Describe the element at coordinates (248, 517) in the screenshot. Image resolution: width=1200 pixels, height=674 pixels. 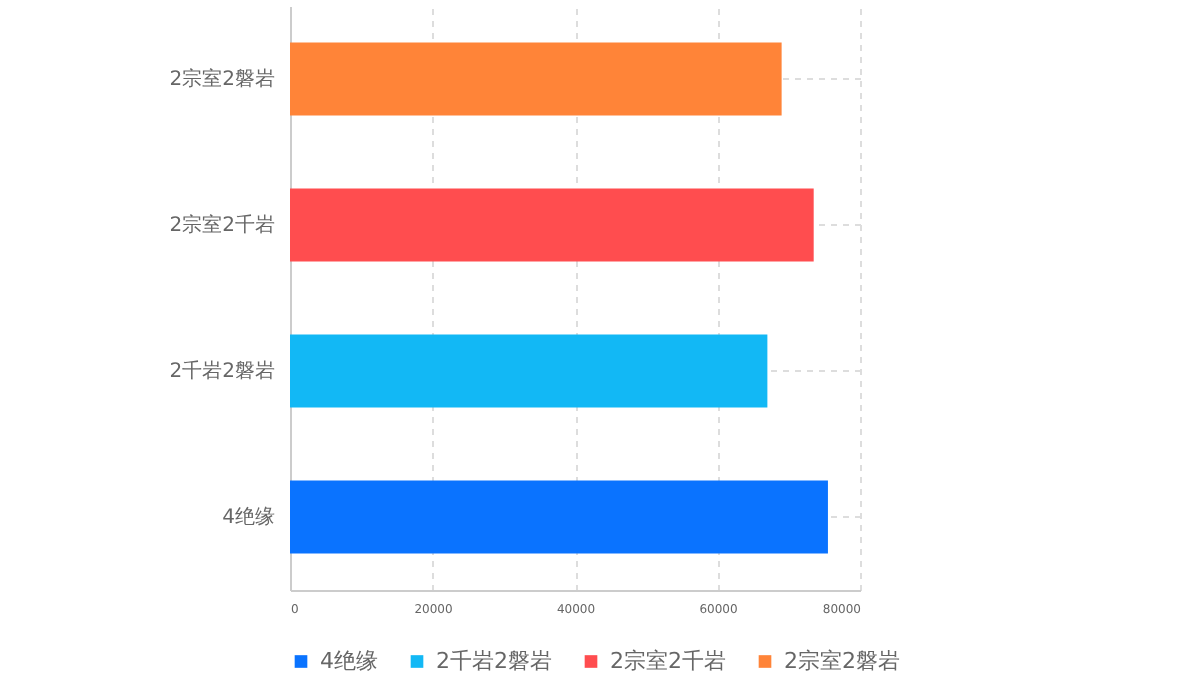
I see `y-tick-label: 4绝缘` at that location.